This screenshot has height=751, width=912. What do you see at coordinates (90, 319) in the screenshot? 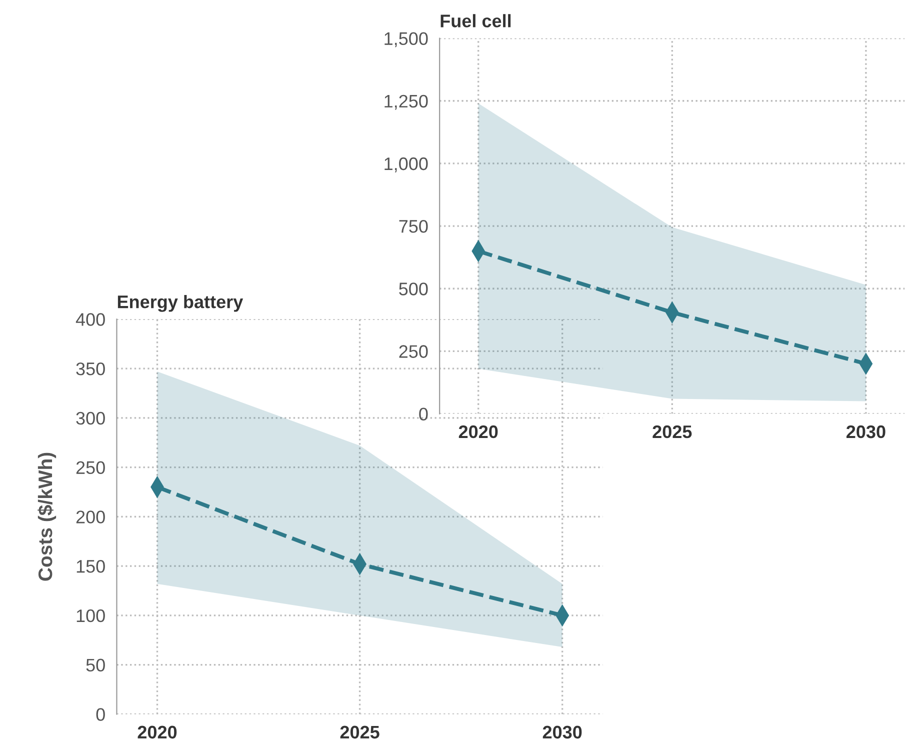
I see `y-tick-label: 400` at bounding box center [90, 319].